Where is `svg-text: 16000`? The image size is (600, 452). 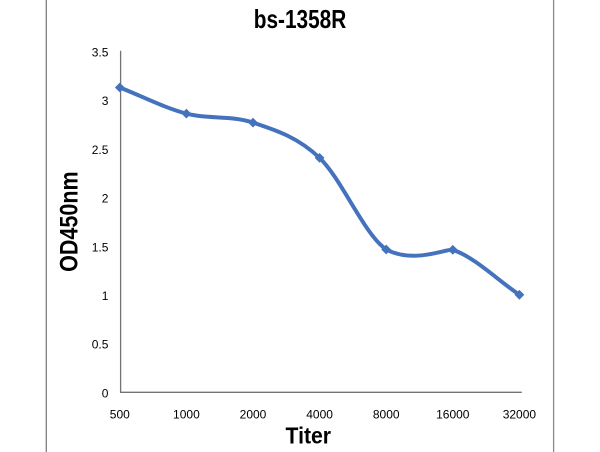
svg-text: 16000 is located at coordinates (453, 415).